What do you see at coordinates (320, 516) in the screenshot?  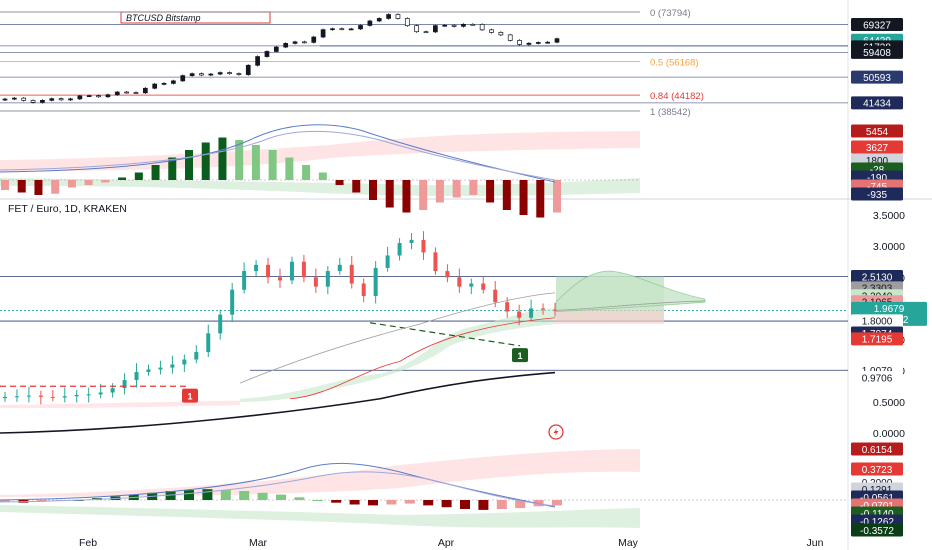 I see `osc-cloud-green` at bounding box center [320, 516].